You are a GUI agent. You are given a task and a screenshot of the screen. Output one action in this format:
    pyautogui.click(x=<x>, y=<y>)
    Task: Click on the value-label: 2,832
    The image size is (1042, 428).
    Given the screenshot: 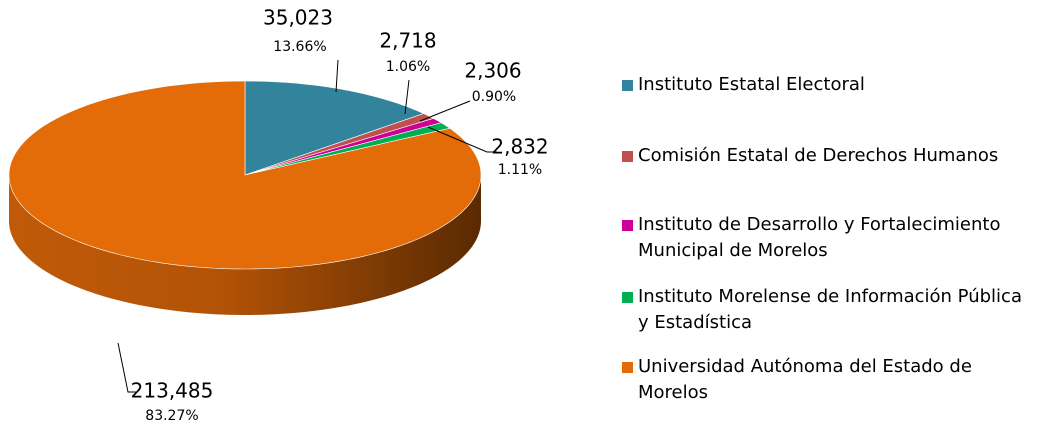 What is the action you would take?
    pyautogui.click(x=519, y=147)
    